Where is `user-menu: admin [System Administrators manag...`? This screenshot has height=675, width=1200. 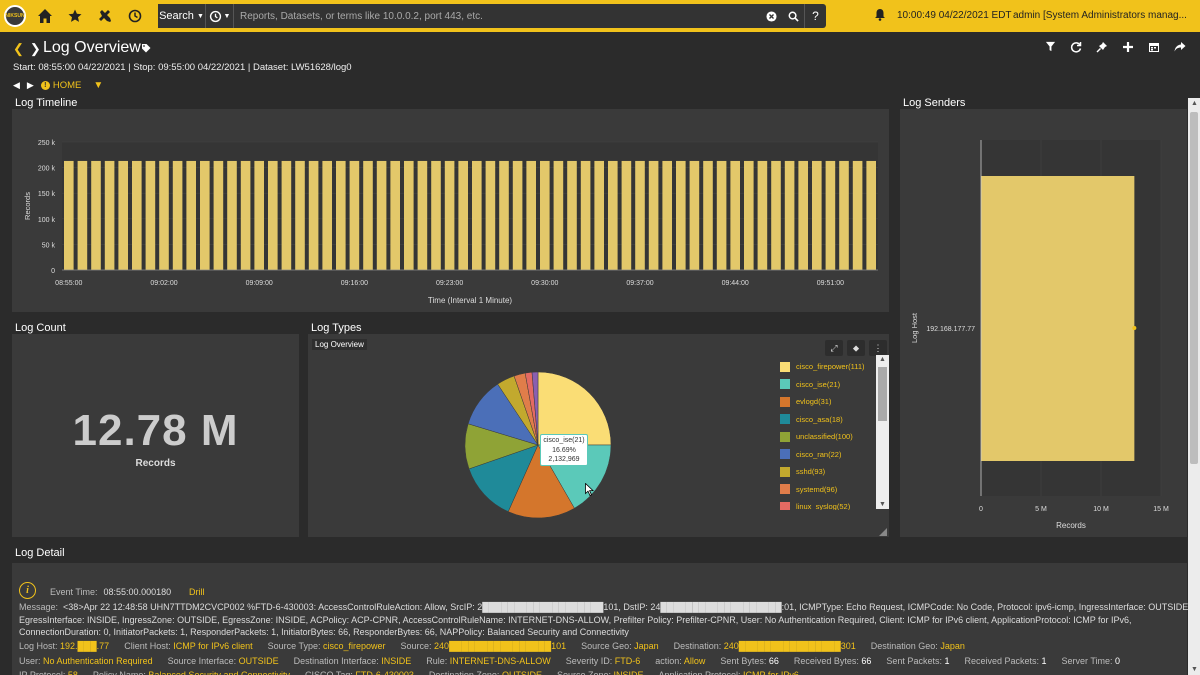 user-menu: admin [System Administrators manag... is located at coordinates (1100, 15).